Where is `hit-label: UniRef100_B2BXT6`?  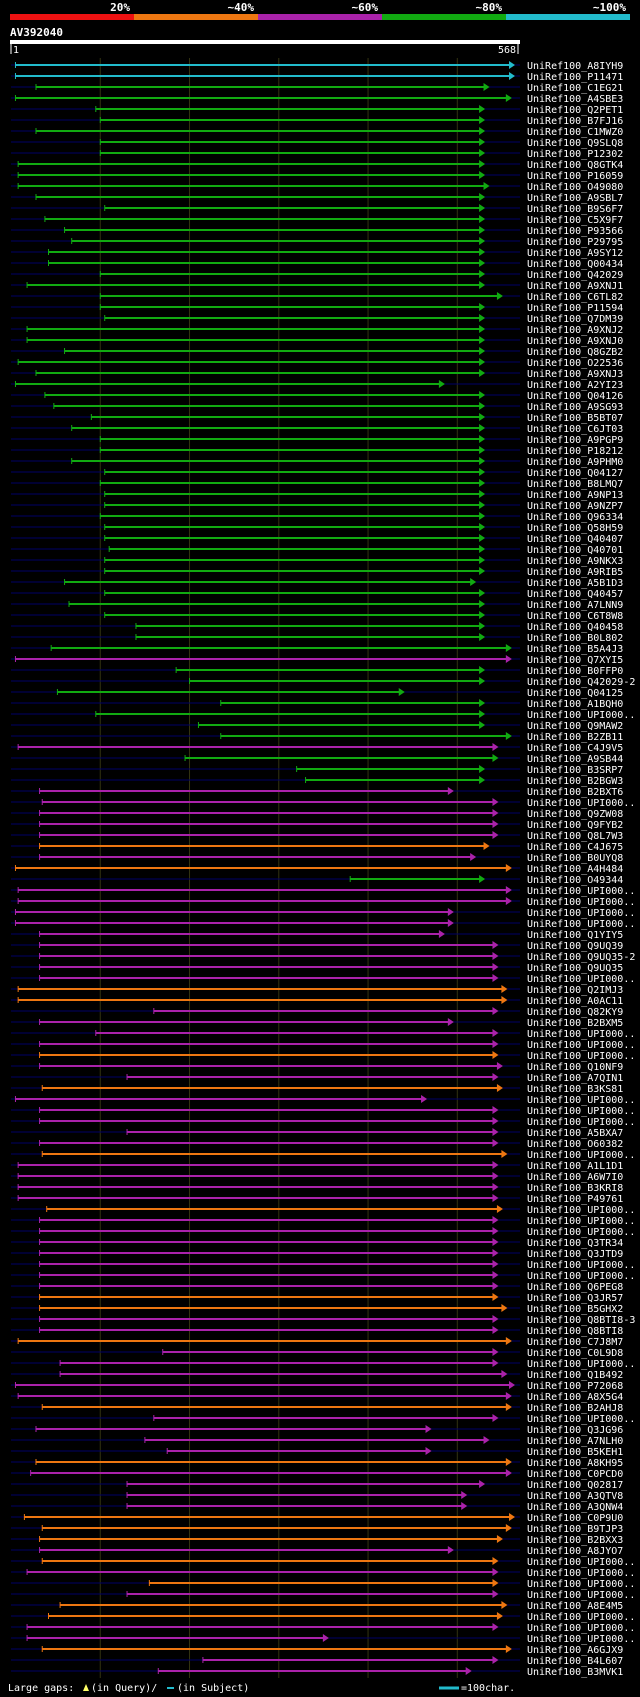
hit-label: UniRef100_B2BXT6 is located at coordinates (575, 792).